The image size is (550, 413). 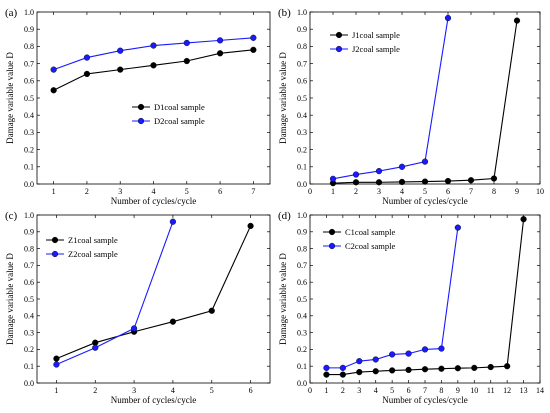 What do you see at coordinates (179, 121) in the screenshot?
I see `legend-label: D2coal sample` at bounding box center [179, 121].